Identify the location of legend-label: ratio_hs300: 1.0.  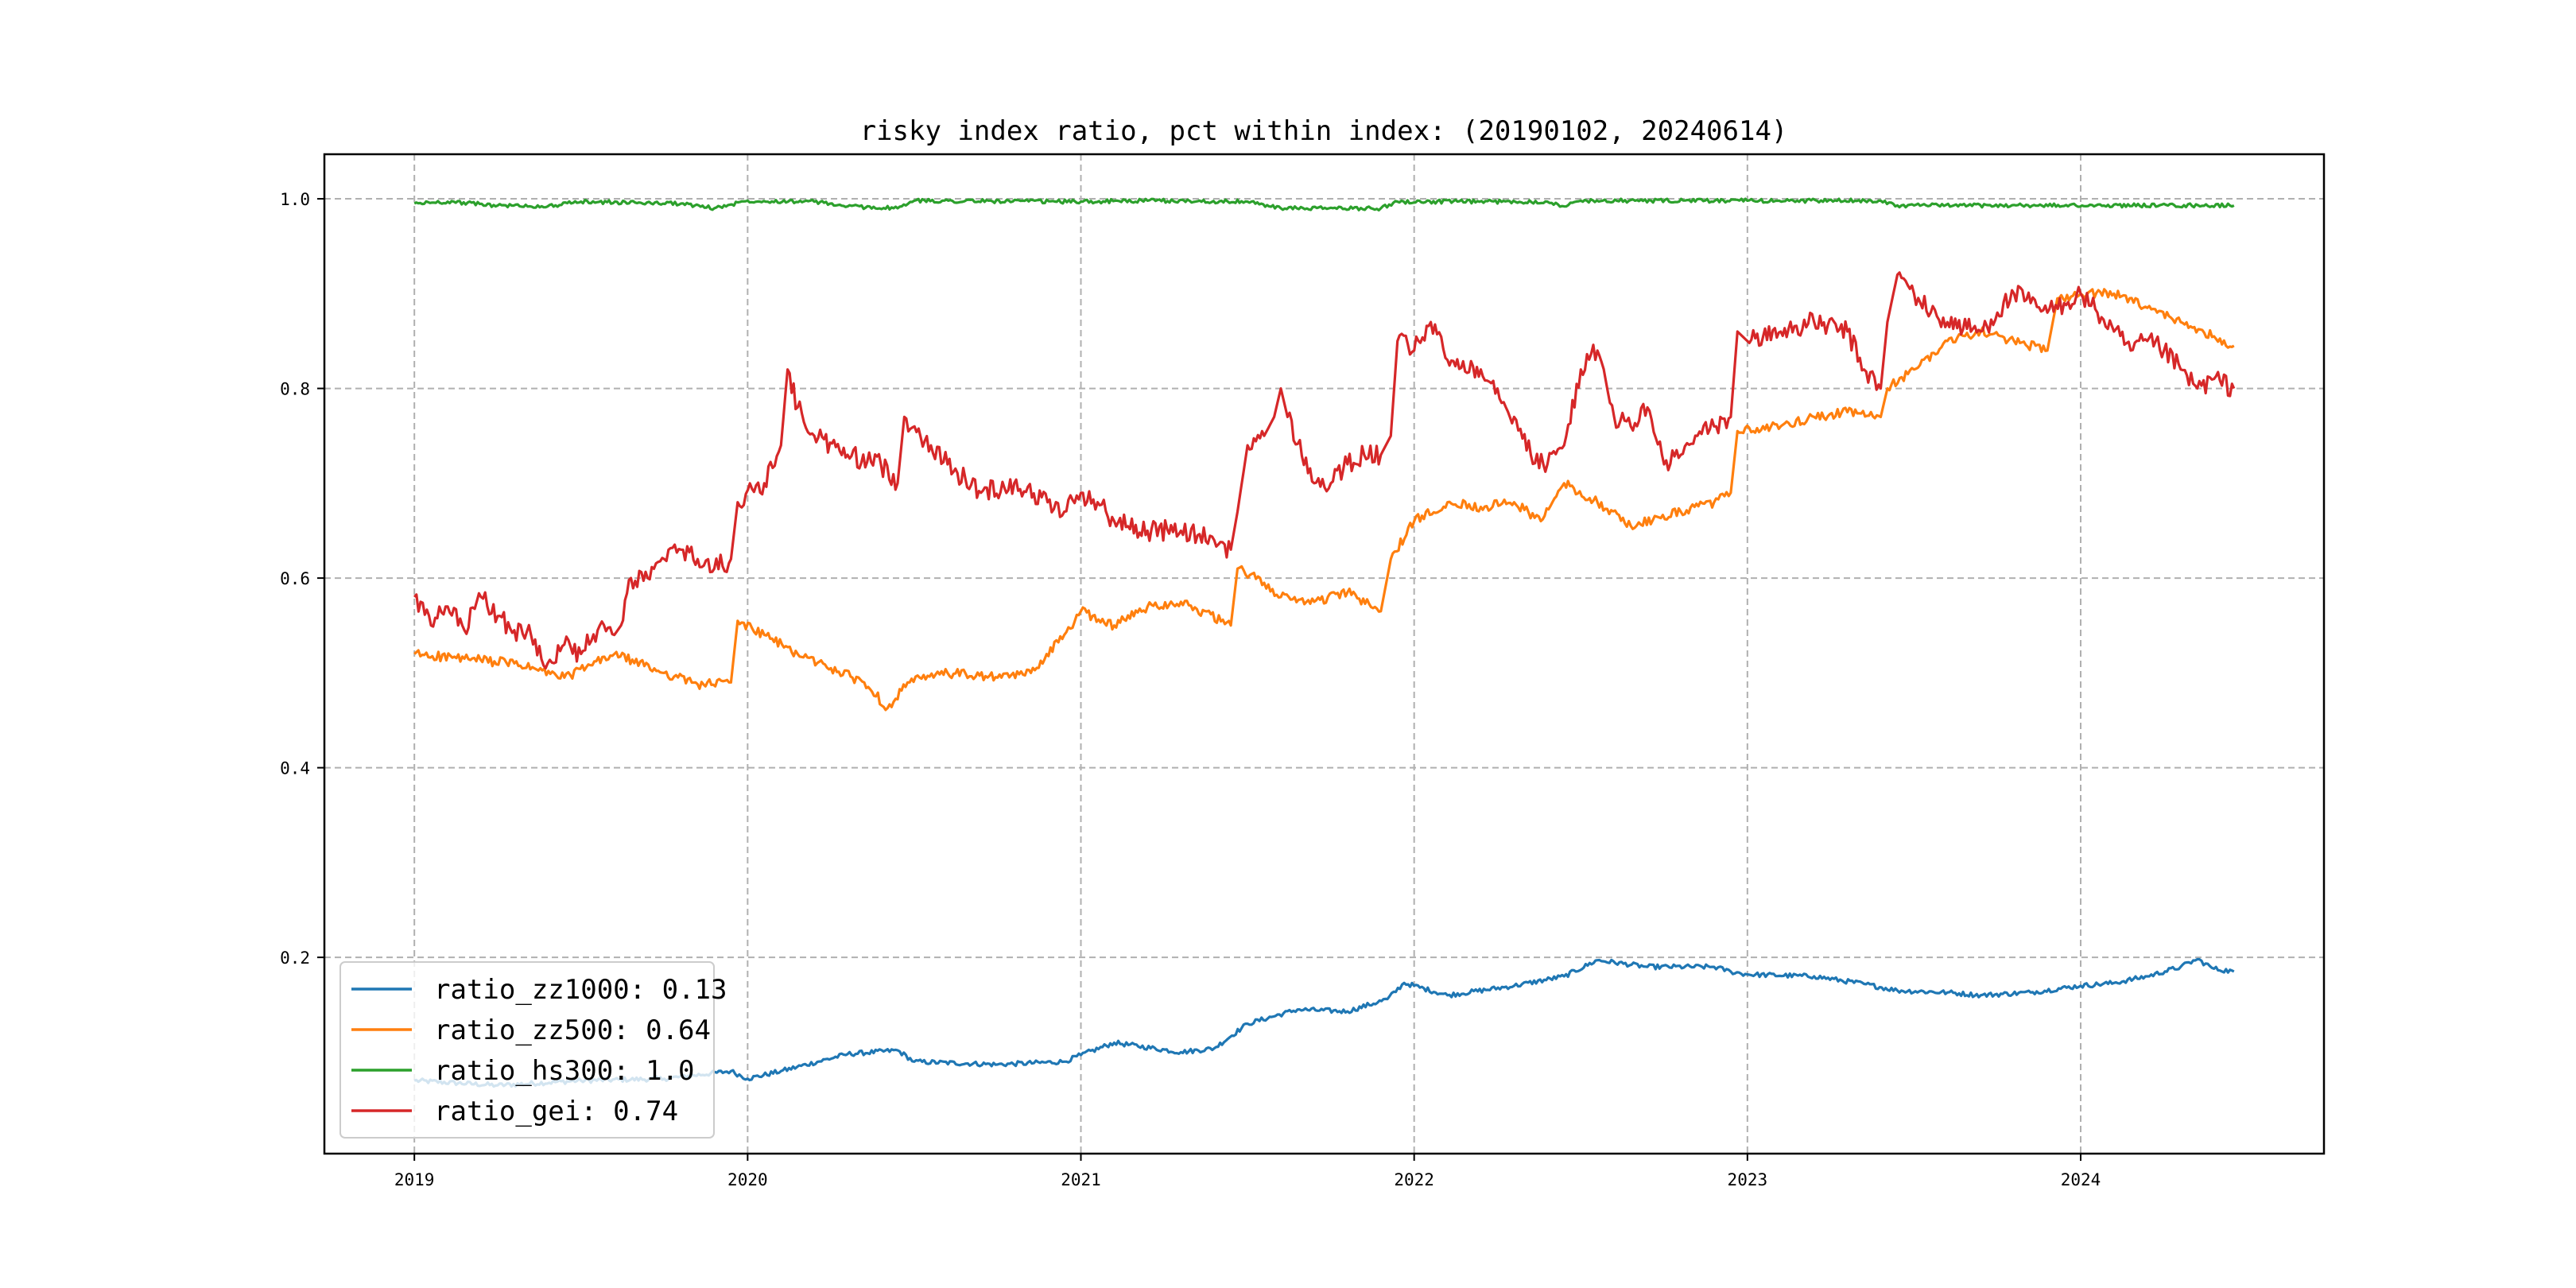
(564, 1071).